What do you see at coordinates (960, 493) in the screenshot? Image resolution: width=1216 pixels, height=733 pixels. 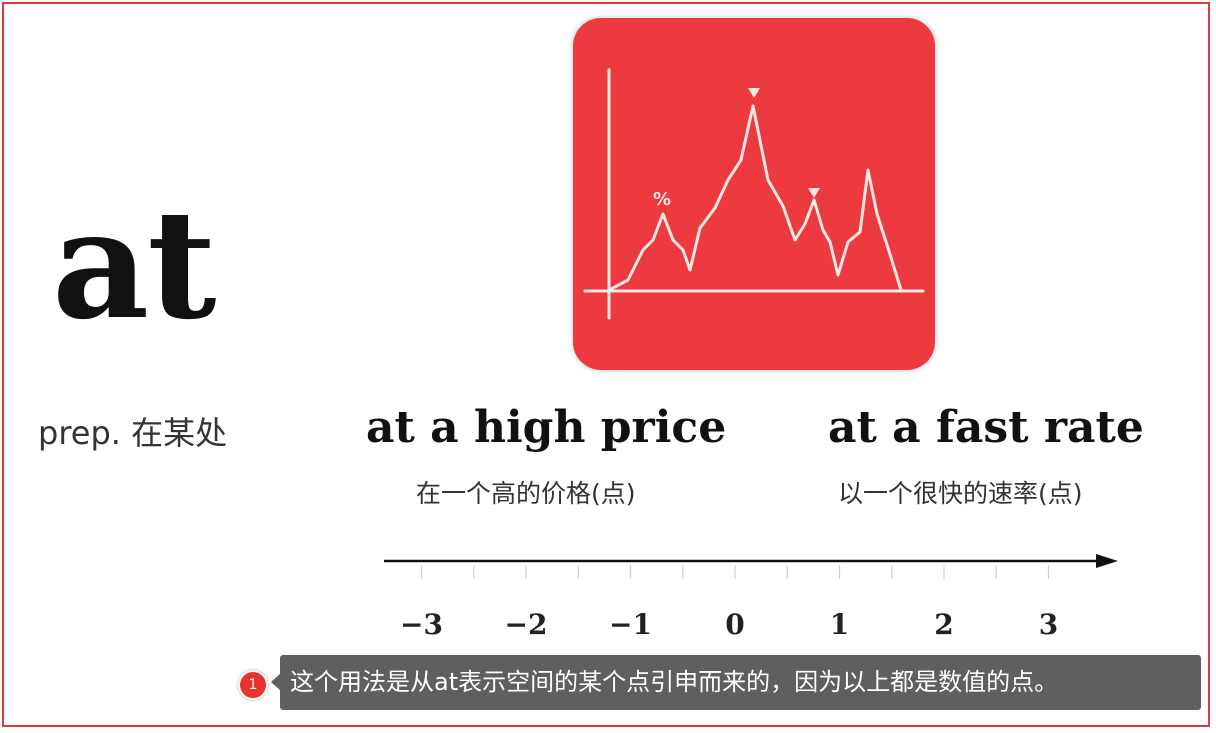 I see `example-translation-2: 以一个很快的速率(点)` at bounding box center [960, 493].